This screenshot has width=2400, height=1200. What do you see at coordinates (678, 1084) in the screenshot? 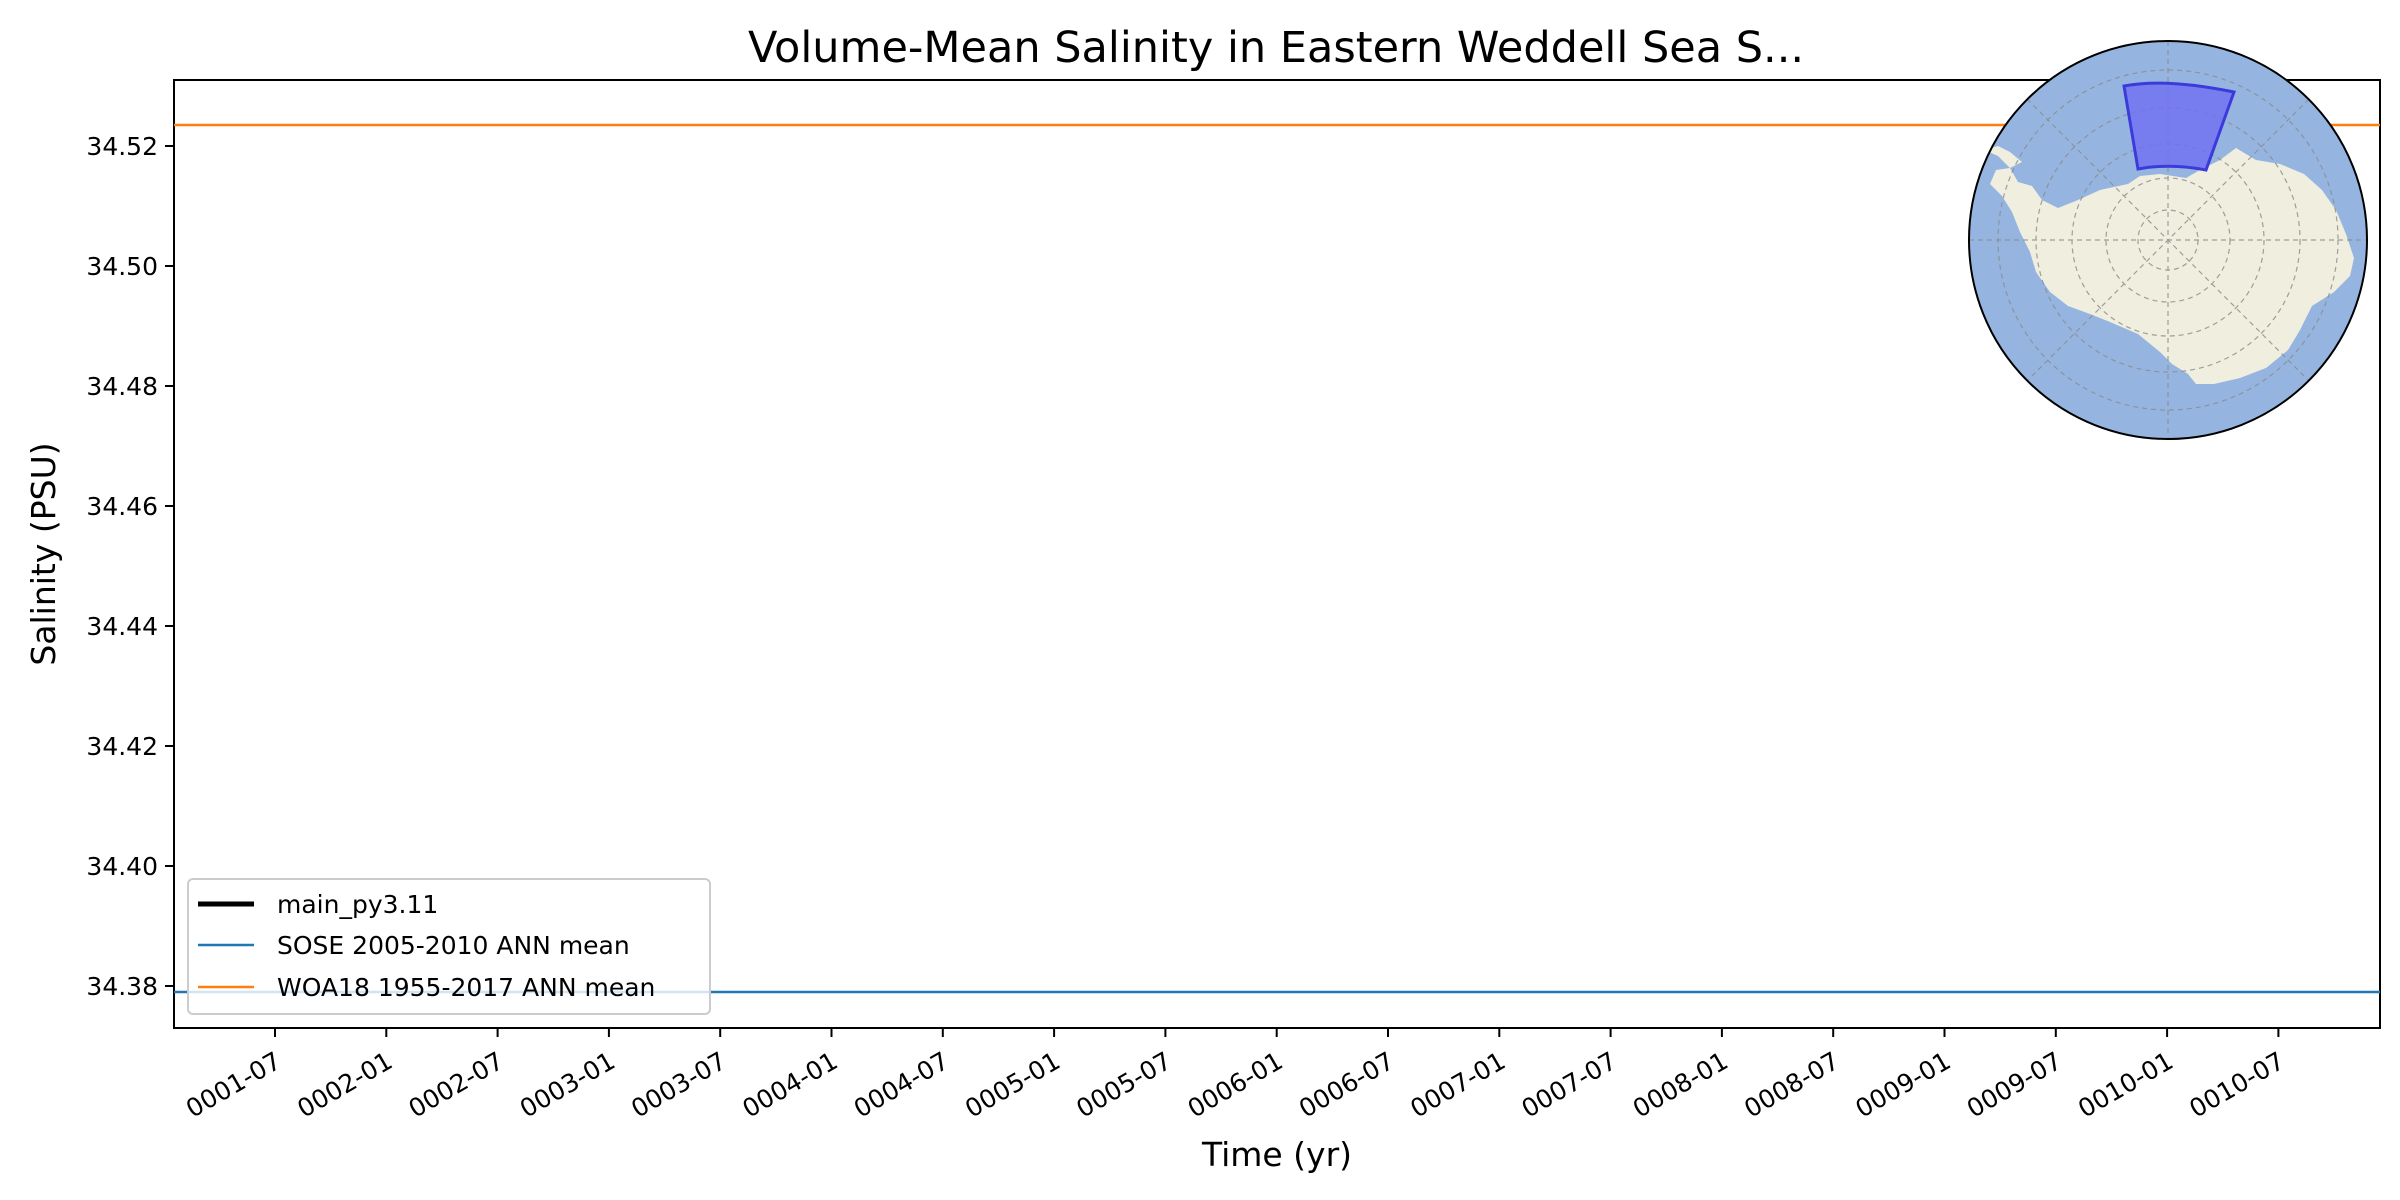
I see `x-tick-label: 0003-07` at bounding box center [678, 1084].